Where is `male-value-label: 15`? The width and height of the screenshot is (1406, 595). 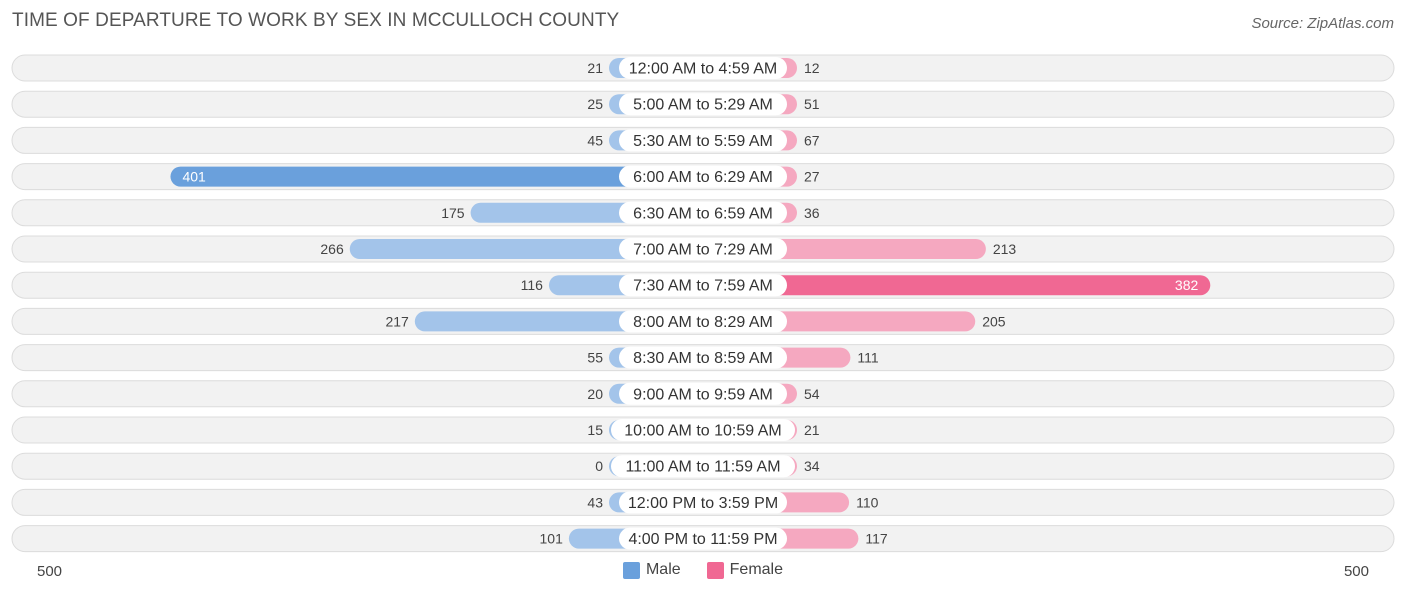
male-value-label: 15 is located at coordinates (595, 430).